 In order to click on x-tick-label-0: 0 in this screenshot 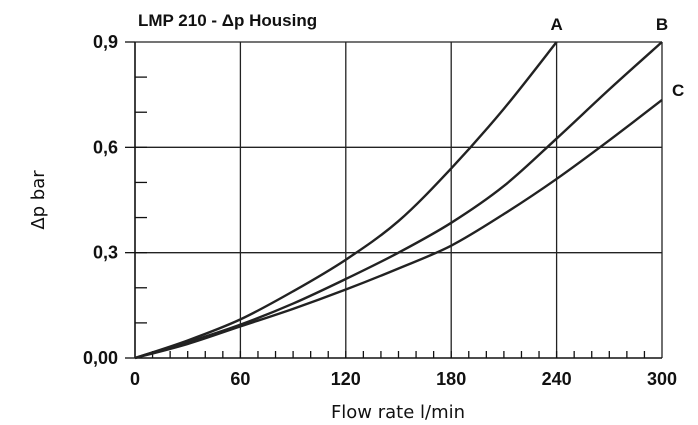, I will do `click(135, 379)`.